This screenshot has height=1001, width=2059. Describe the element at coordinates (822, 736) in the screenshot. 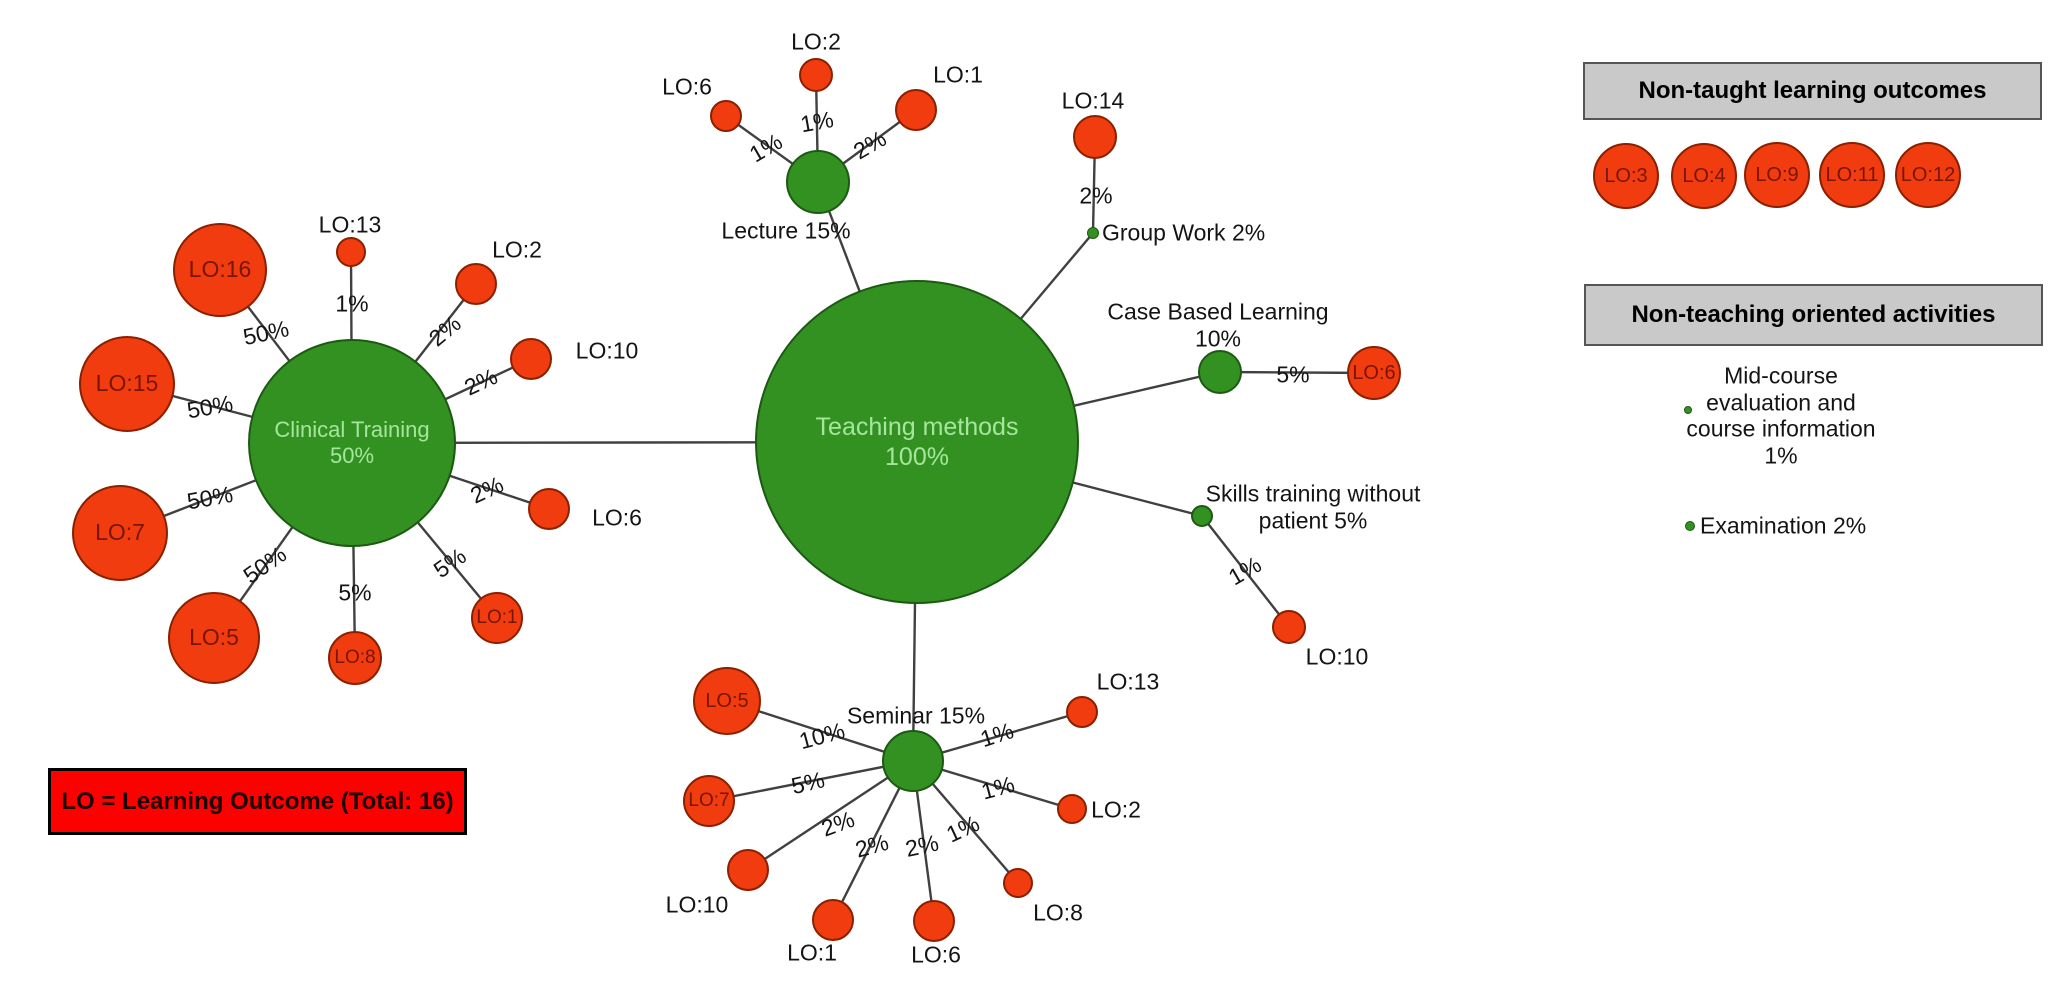

I see `pct-seminar-lo5: 10%` at that location.